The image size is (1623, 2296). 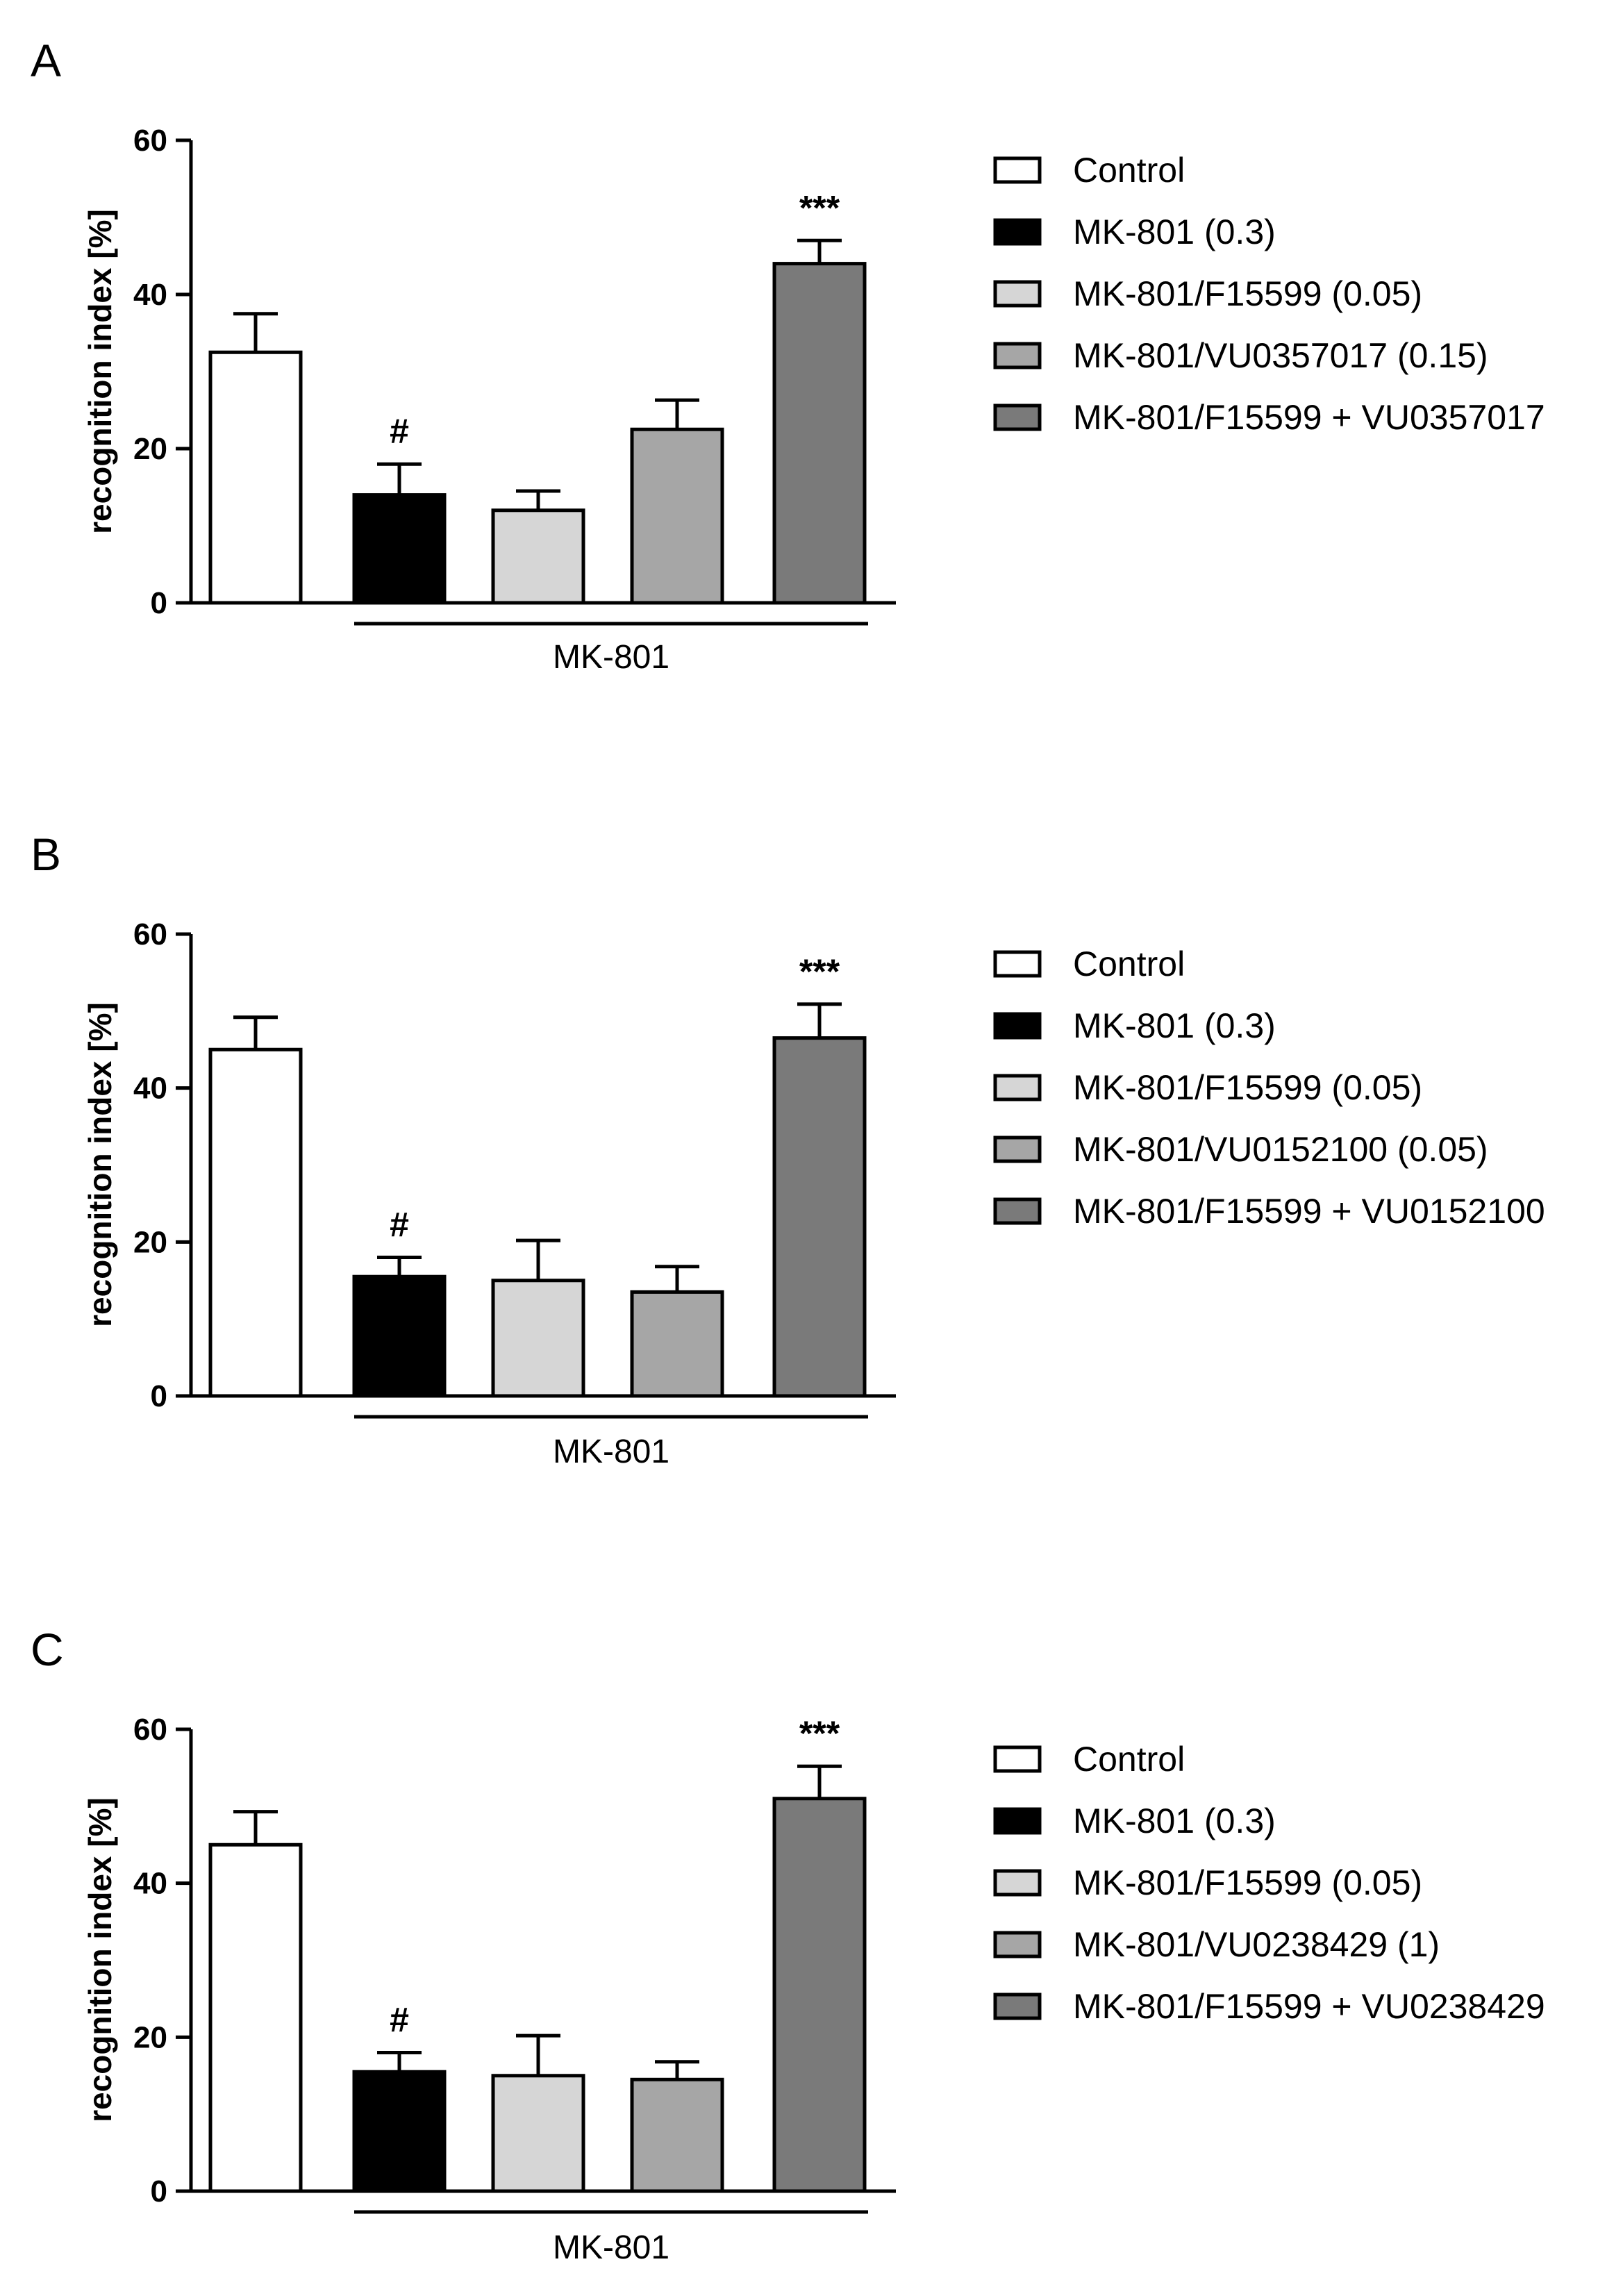 I want to click on legend-item: MK-801/VU0238429 (1), so click(x=1216, y=1945).